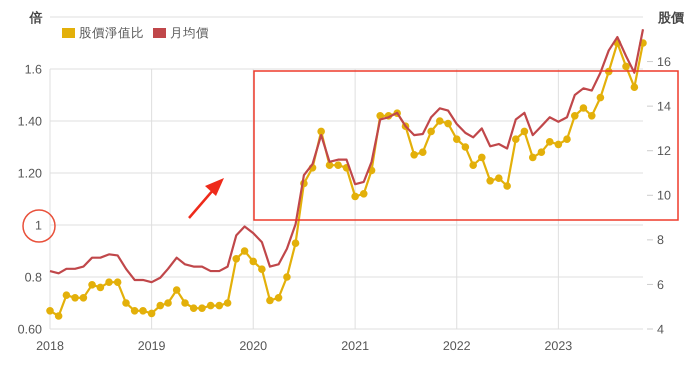  What do you see at coordinates (456, 346) in the screenshot?
I see `x-tick-label: 2022` at bounding box center [456, 346].